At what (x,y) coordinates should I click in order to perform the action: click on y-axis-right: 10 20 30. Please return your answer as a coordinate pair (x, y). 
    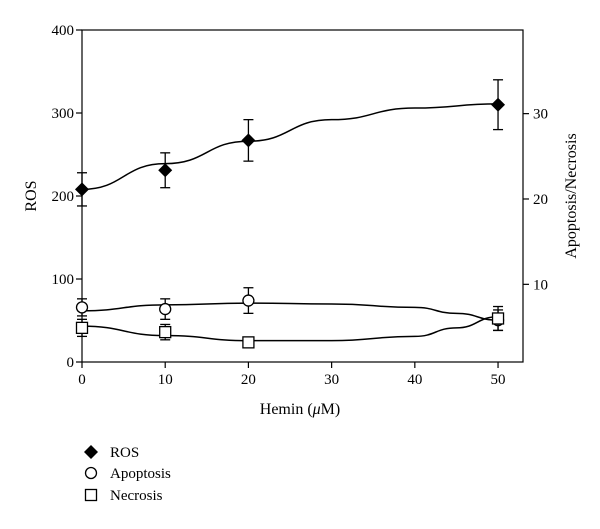
    Looking at the image, I should click on (535, 200).